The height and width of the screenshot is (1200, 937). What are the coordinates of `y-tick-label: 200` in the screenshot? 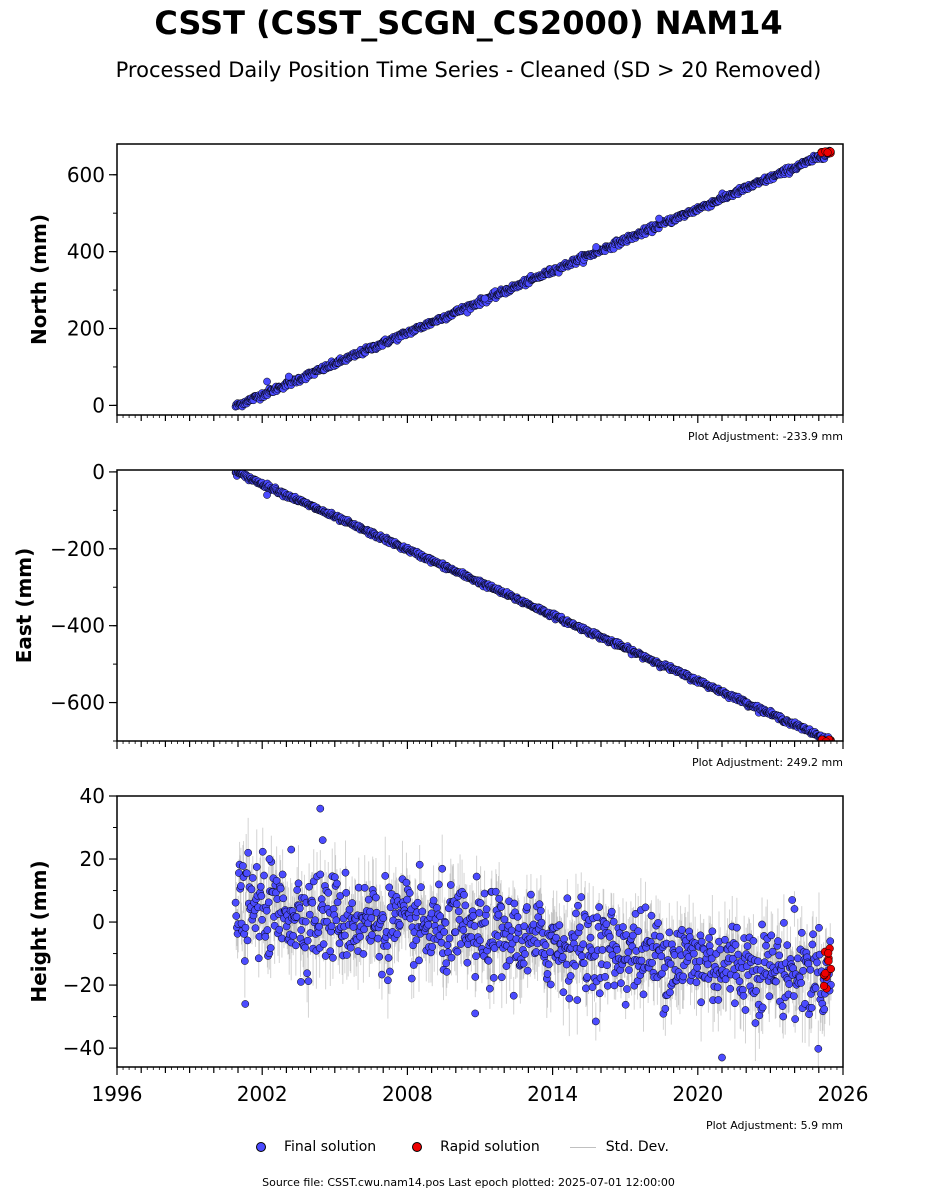 It's located at (86, 329).